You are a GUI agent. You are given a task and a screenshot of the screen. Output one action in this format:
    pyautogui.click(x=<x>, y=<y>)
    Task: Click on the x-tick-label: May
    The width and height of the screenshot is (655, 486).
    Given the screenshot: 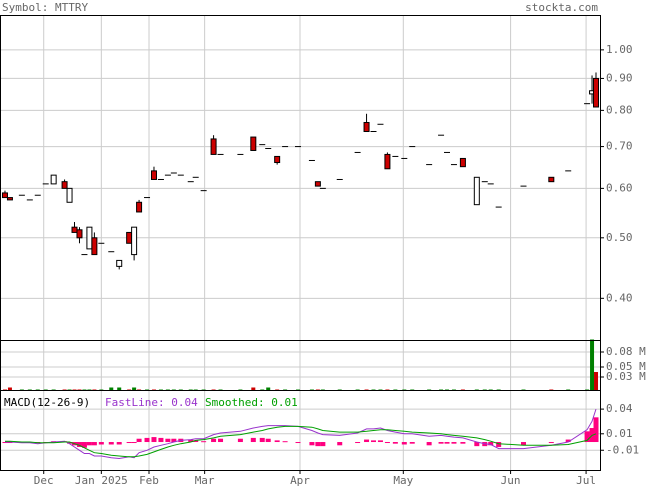 What is the action you would take?
    pyautogui.click(x=403, y=480)
    